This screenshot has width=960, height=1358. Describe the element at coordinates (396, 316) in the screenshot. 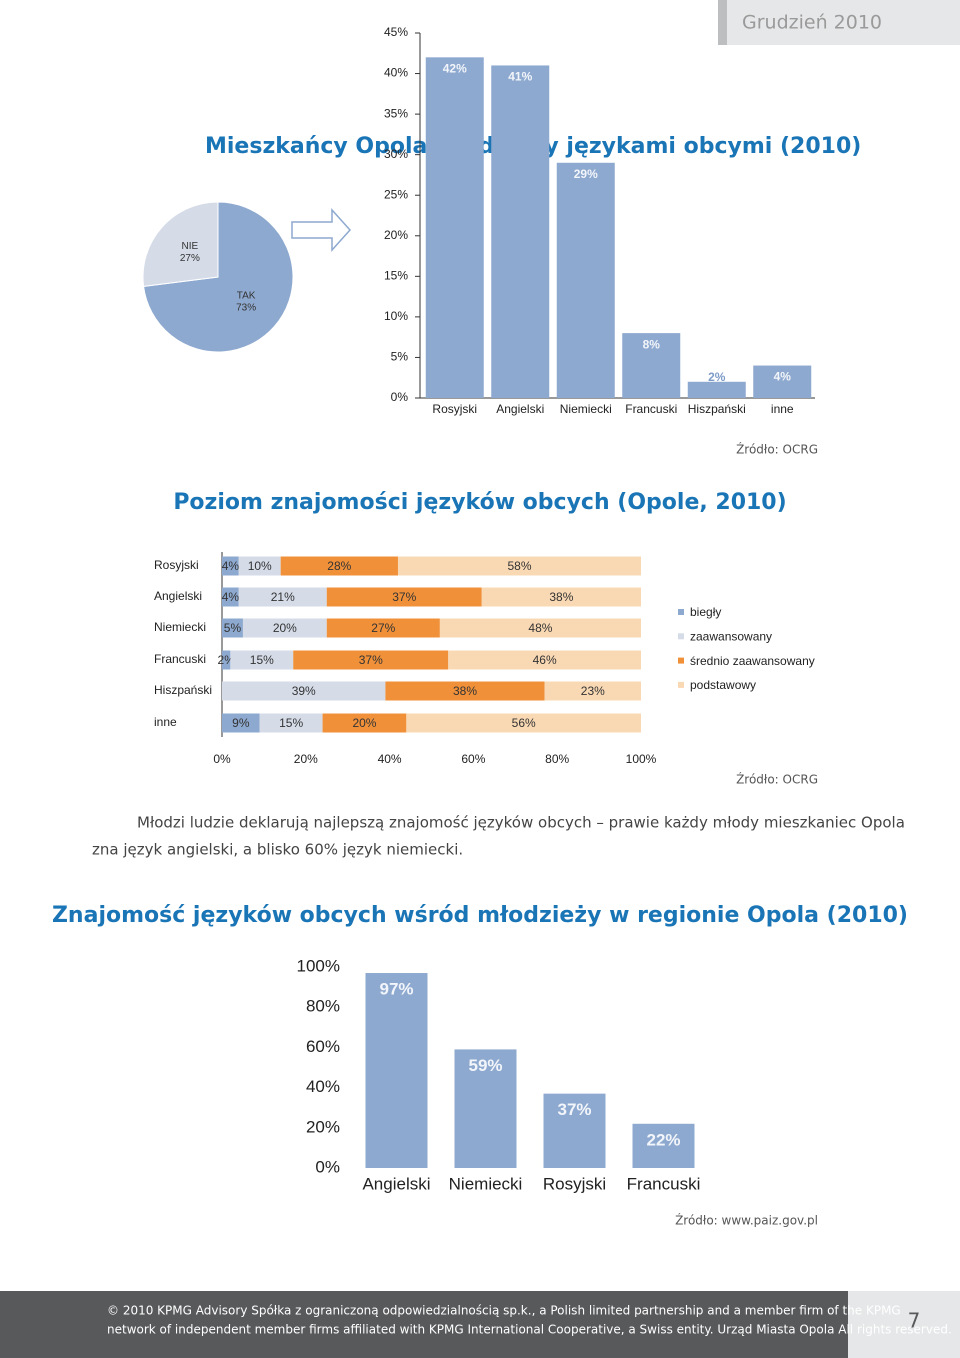

I see `y-tick-label: 10%` at that location.